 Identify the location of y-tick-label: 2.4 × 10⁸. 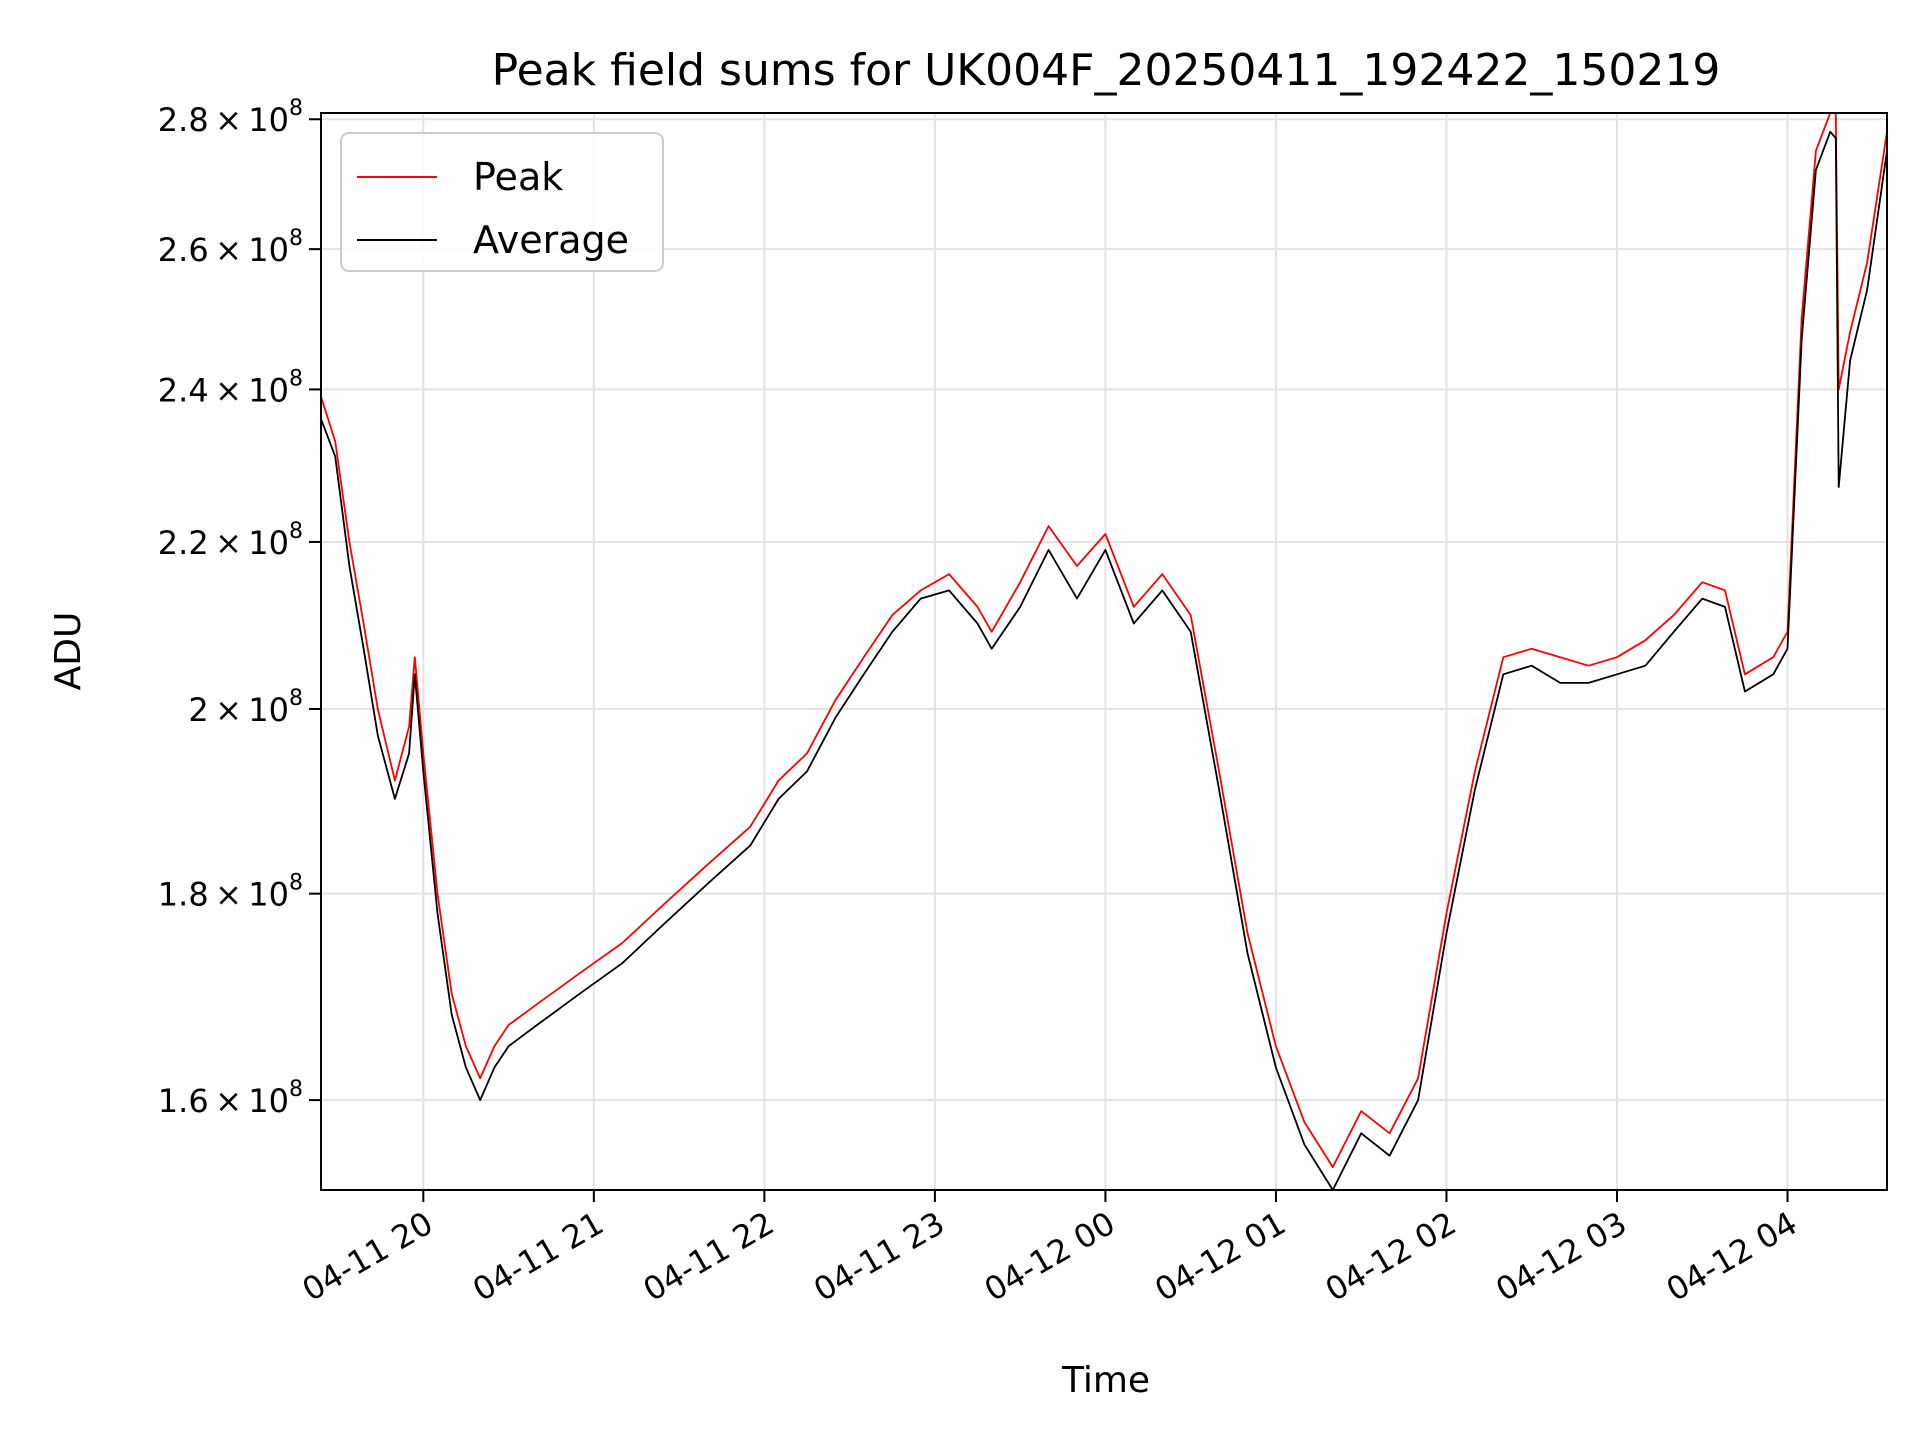
(230, 387).